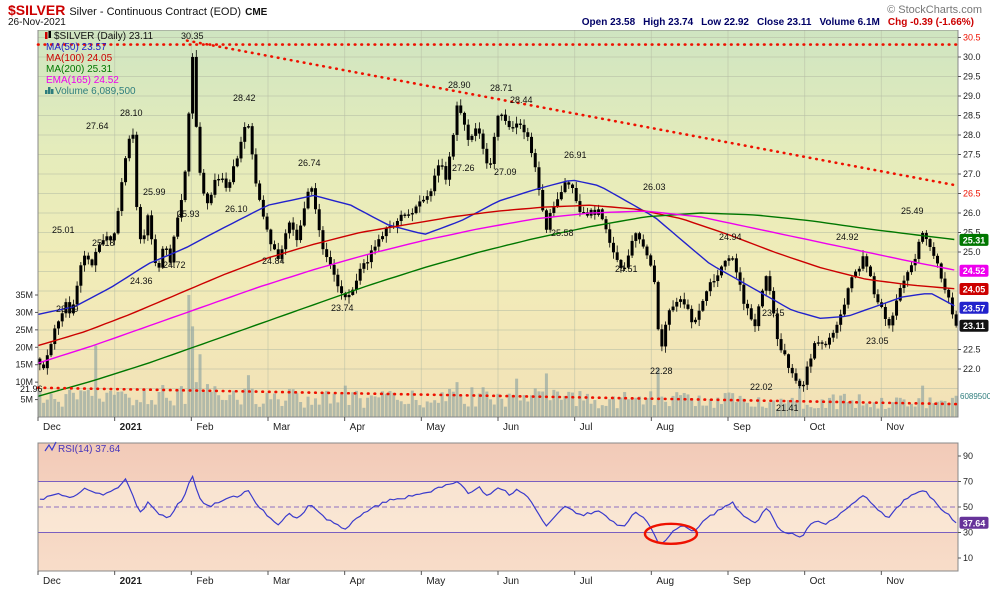 This screenshot has height=591, width=990. Describe the element at coordinates (787, 408) in the screenshot. I see `price-annotation: 21.41` at that location.